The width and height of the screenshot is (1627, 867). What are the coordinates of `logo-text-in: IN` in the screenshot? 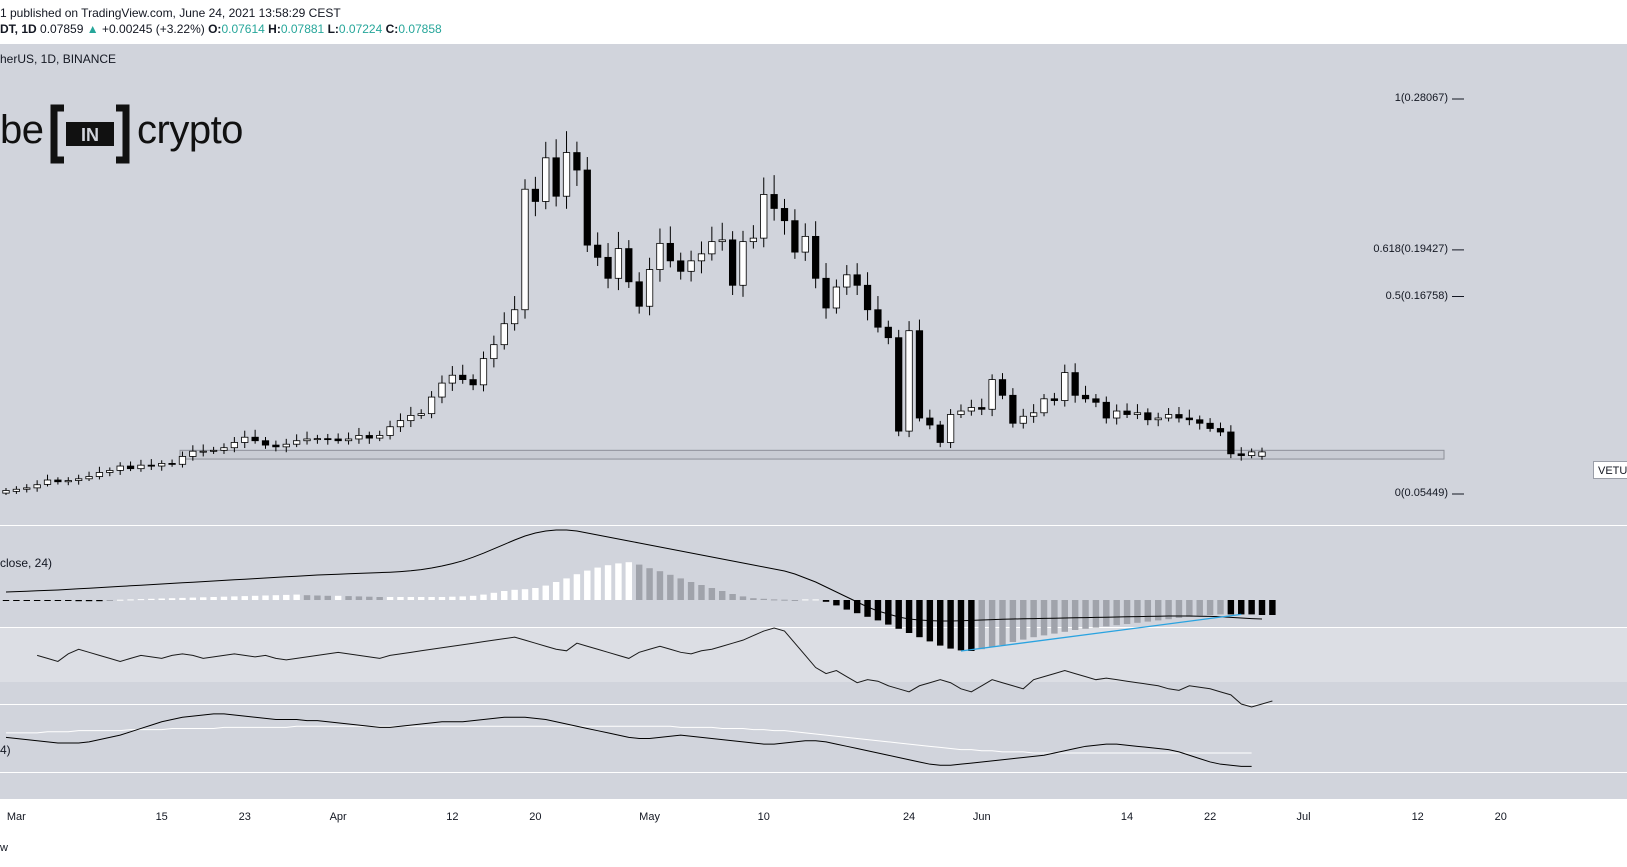 It's located at (90, 135).